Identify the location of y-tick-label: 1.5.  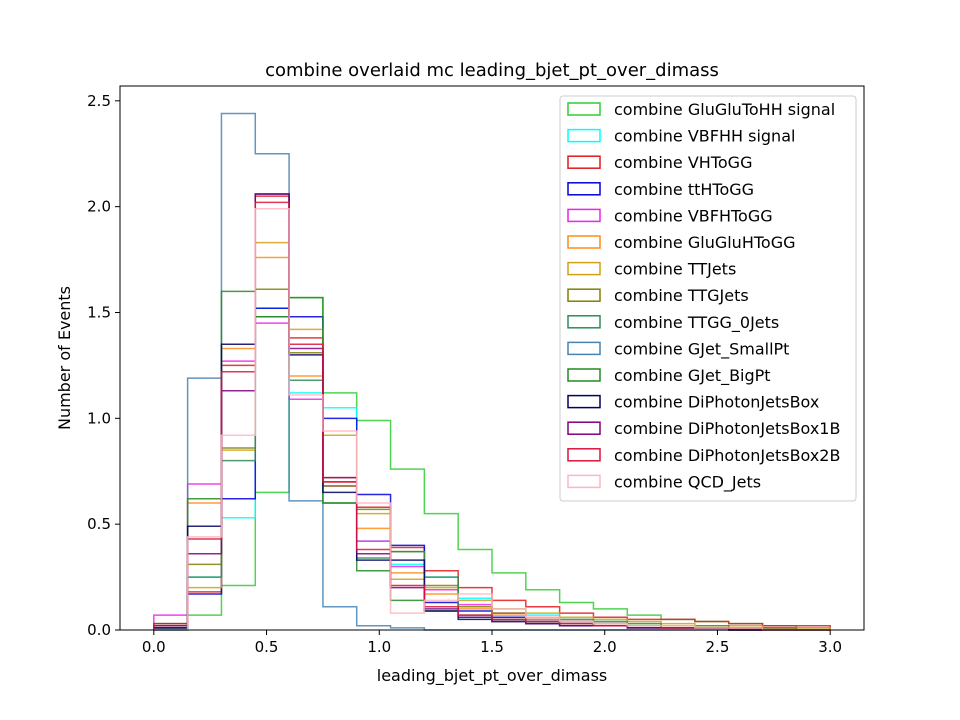
(99, 312).